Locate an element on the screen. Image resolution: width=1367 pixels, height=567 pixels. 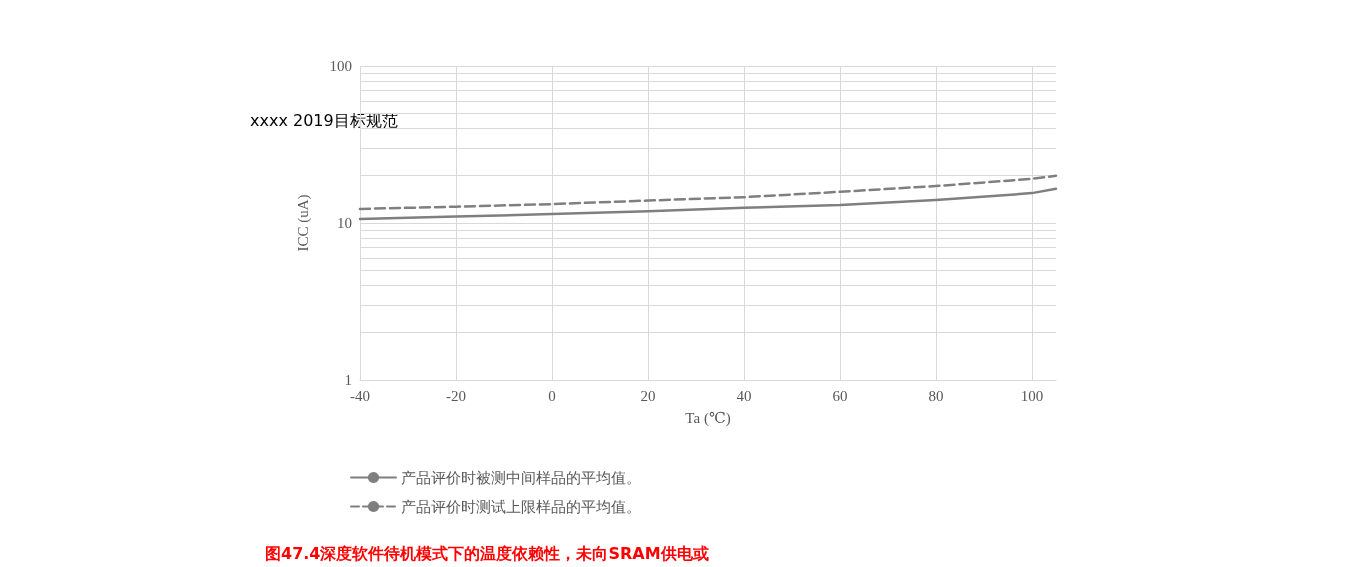
y-tick-label: 10 is located at coordinates (344, 223).